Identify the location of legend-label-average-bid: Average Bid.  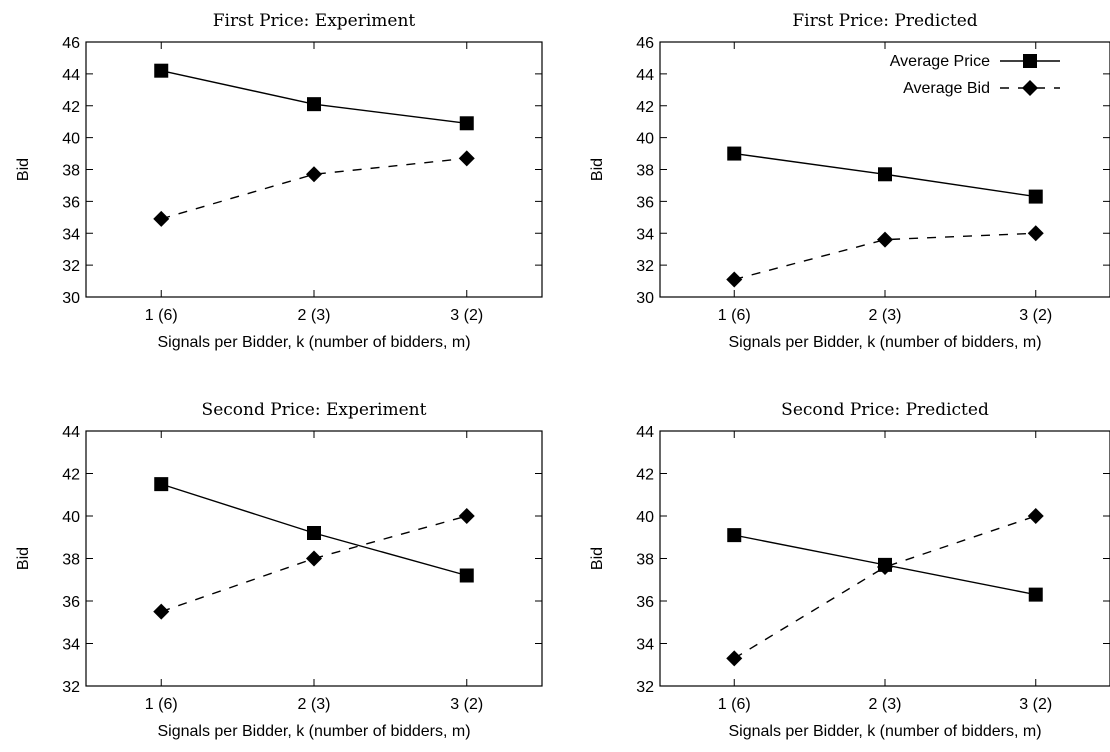
(946, 88).